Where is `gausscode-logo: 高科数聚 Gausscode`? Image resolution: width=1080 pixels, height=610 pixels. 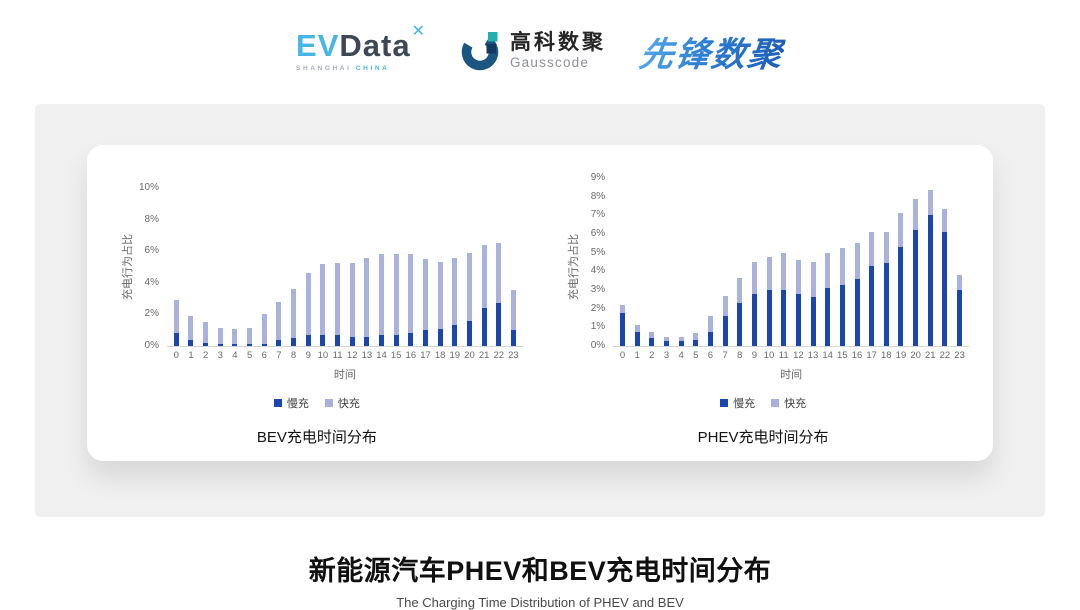
gausscode-logo: 高科数聚 Gausscode is located at coordinates (533, 51).